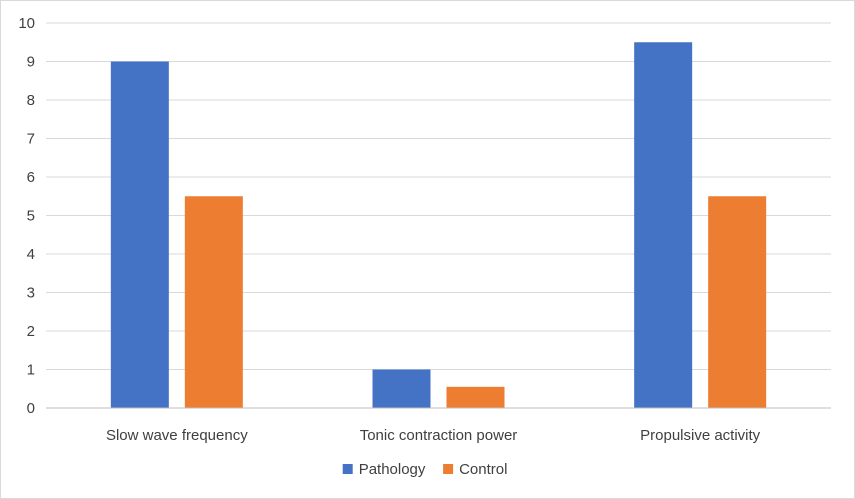  Describe the element at coordinates (31, 100) in the screenshot. I see `y-tick-label: 8` at that location.